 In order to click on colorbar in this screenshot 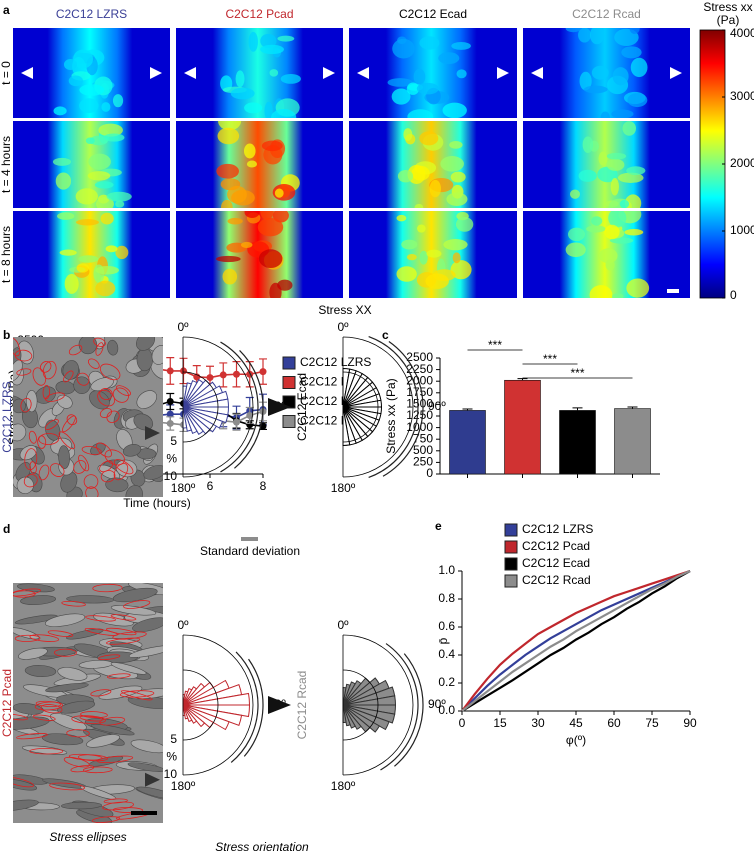, I will do `click(712, 164)`.